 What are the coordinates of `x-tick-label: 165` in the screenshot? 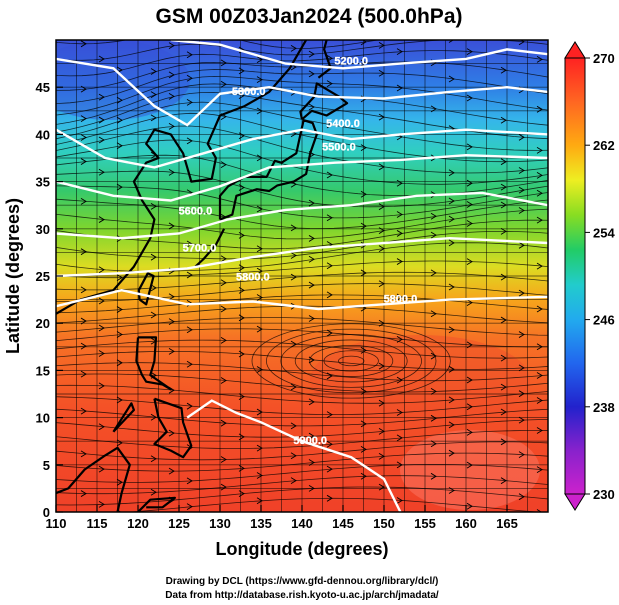 It's located at (507, 523).